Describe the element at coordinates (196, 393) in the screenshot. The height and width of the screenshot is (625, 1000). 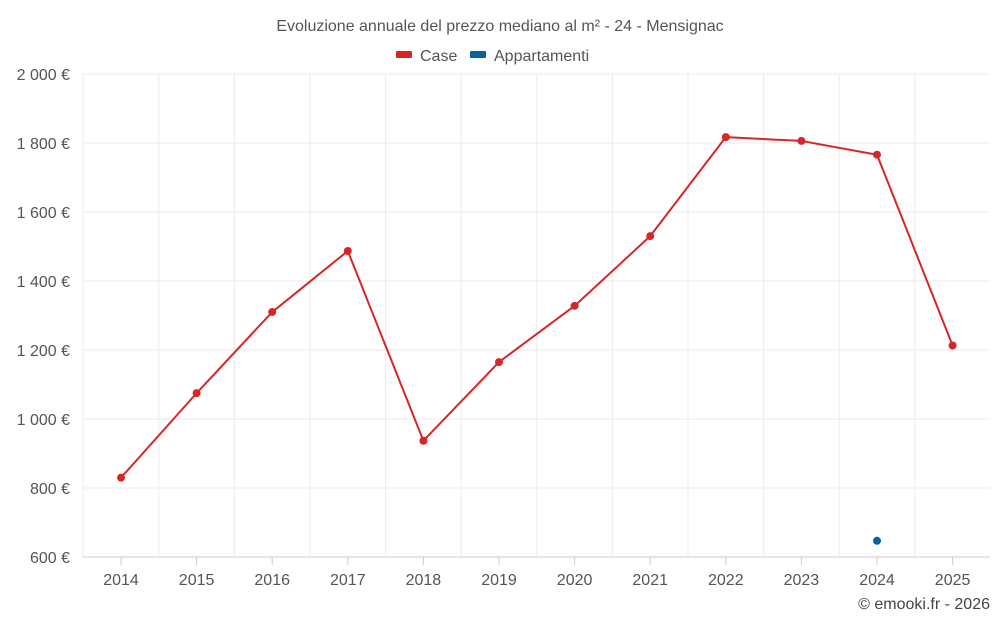
I see `data-point-case-2015` at that location.